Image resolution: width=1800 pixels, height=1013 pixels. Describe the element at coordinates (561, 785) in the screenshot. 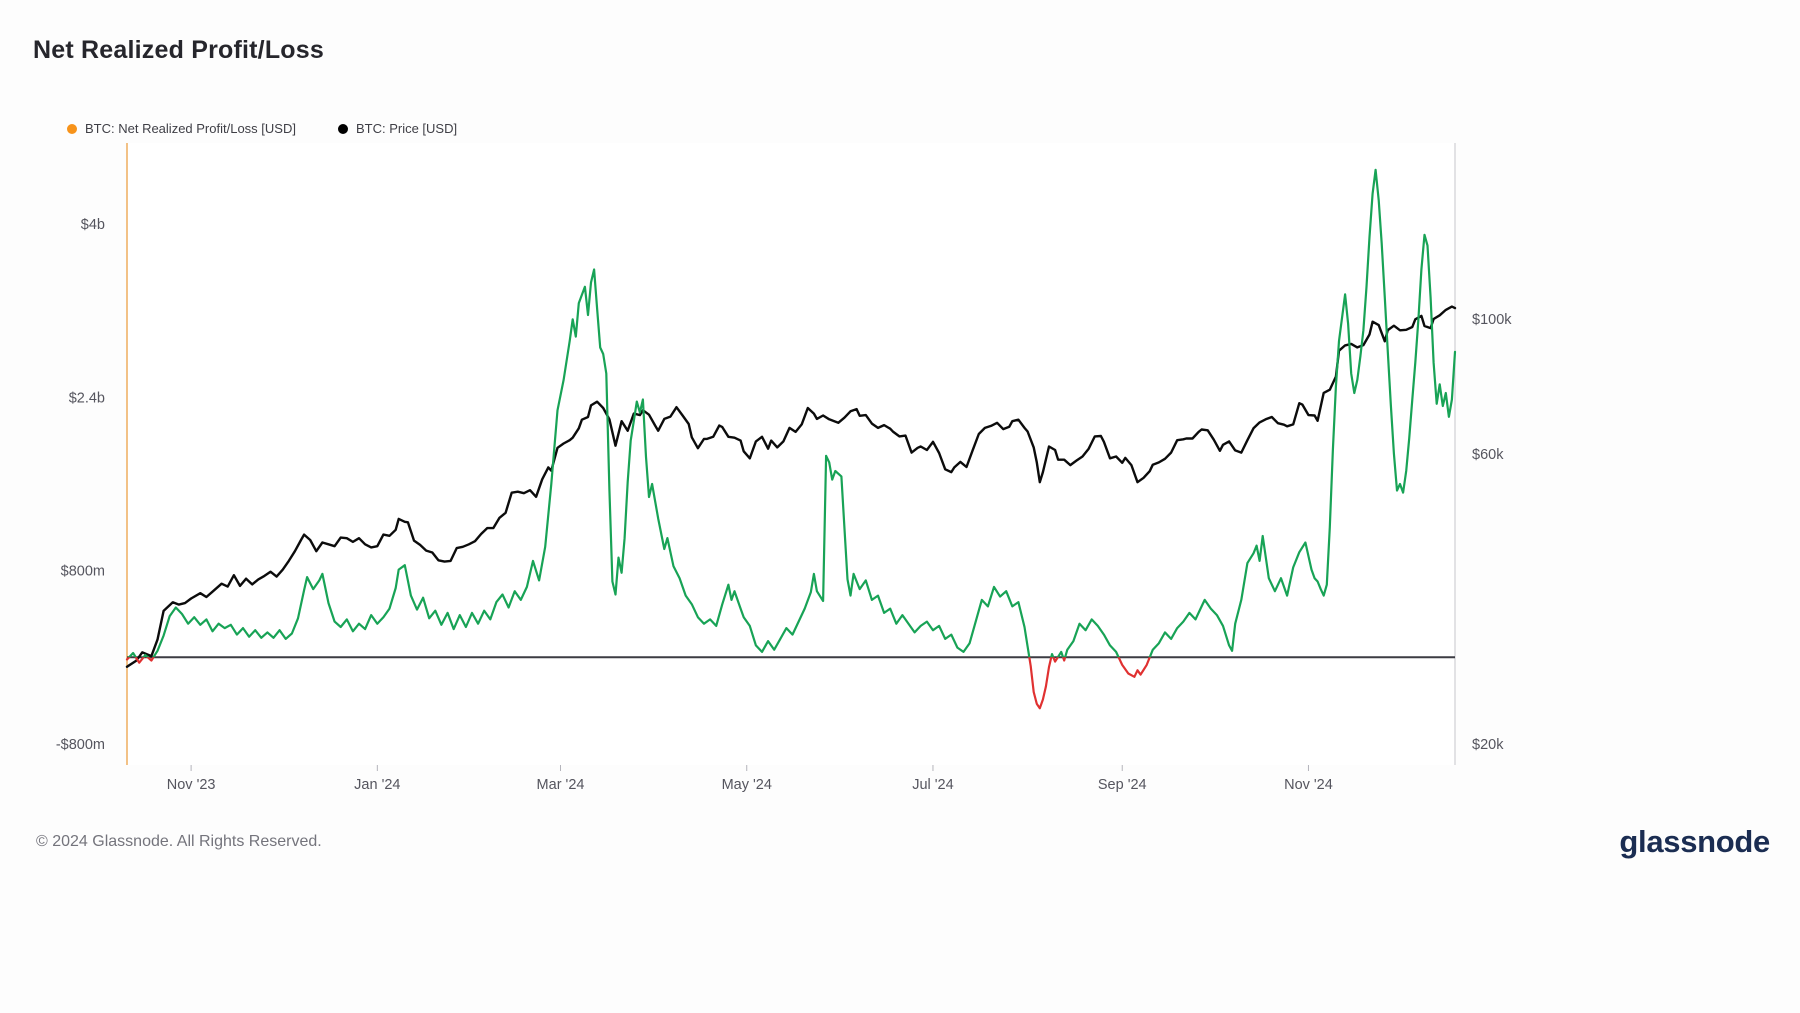

I see `x-axis-tick-label: Mar '24` at that location.